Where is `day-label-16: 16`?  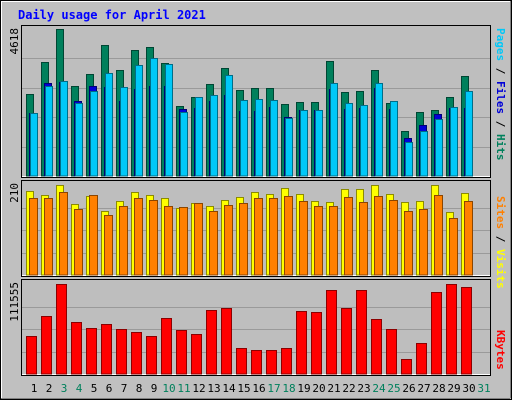 day-label-16: 16 is located at coordinates (258, 388).